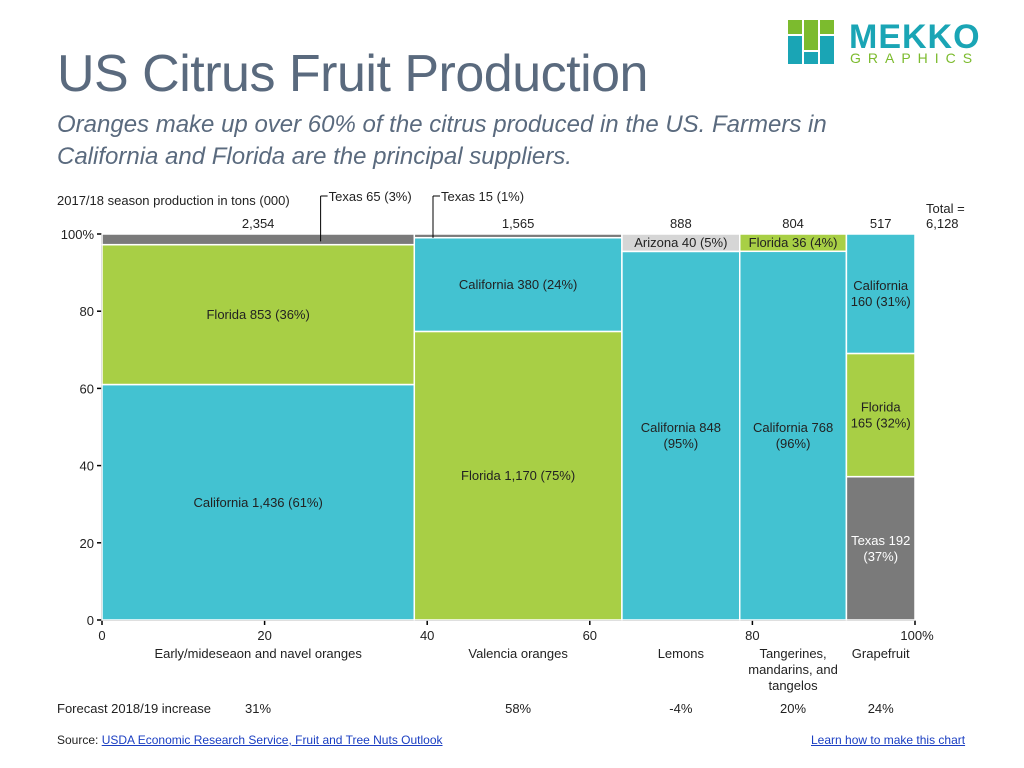 This screenshot has width=1024, height=768. What do you see at coordinates (352, 74) in the screenshot?
I see `page-title: US Citrus Fruit Production` at bounding box center [352, 74].